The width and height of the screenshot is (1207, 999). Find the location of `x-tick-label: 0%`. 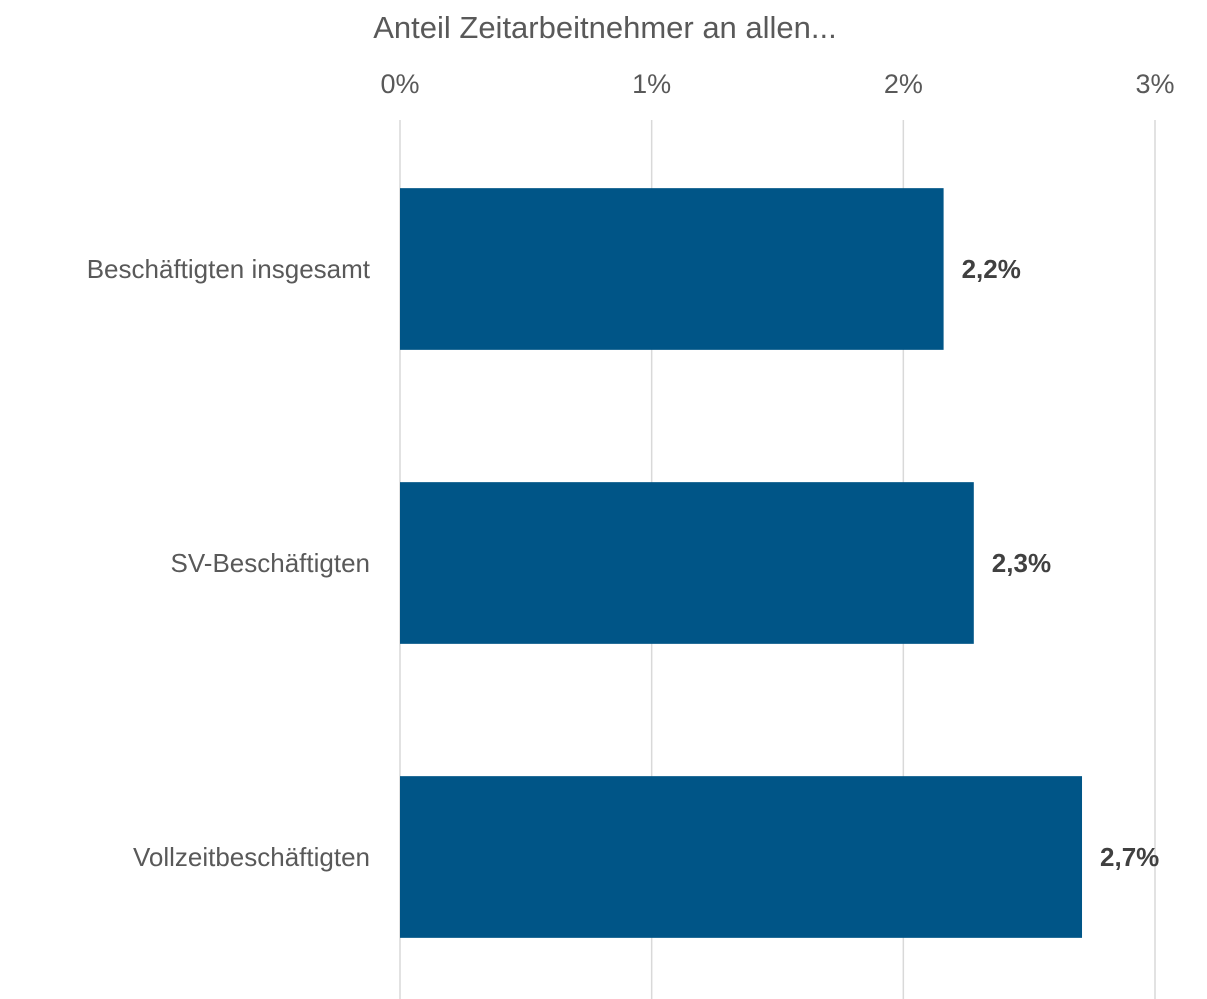

x-tick-label: 0% is located at coordinates (399, 84).